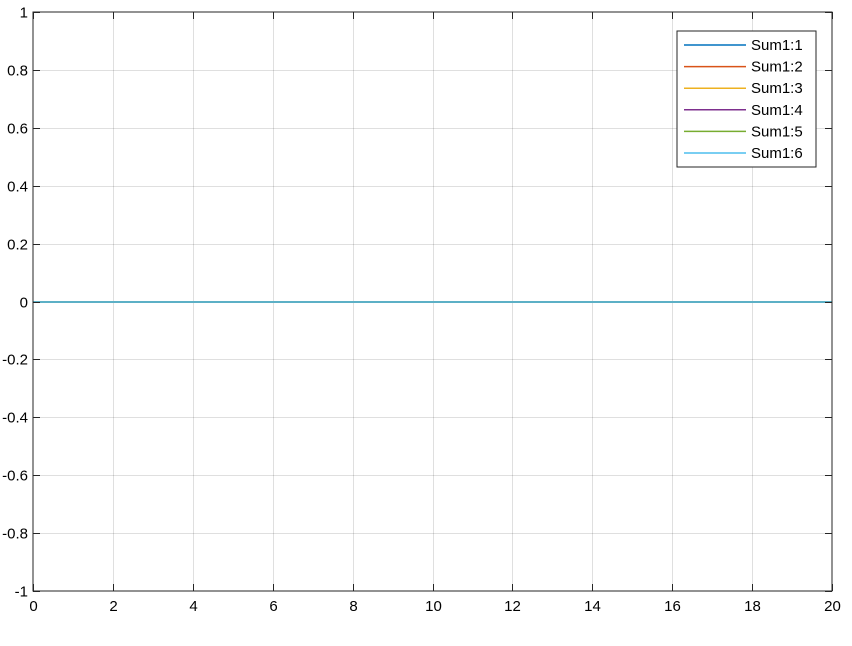 The width and height of the screenshot is (852, 646). What do you see at coordinates (24, 13) in the screenshot?
I see `y-tick-label: 1` at bounding box center [24, 13].